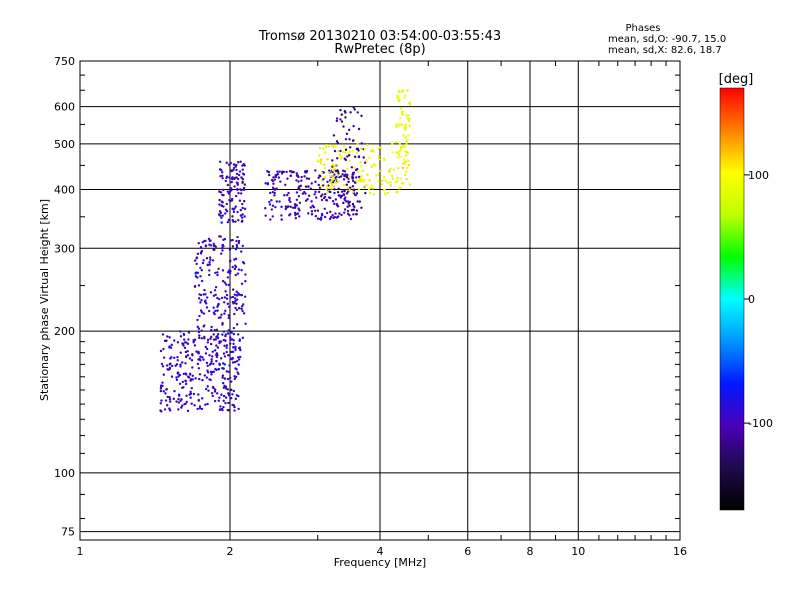  Describe the element at coordinates (578, 551) in the screenshot. I see `x-tick-label: 10` at that location.